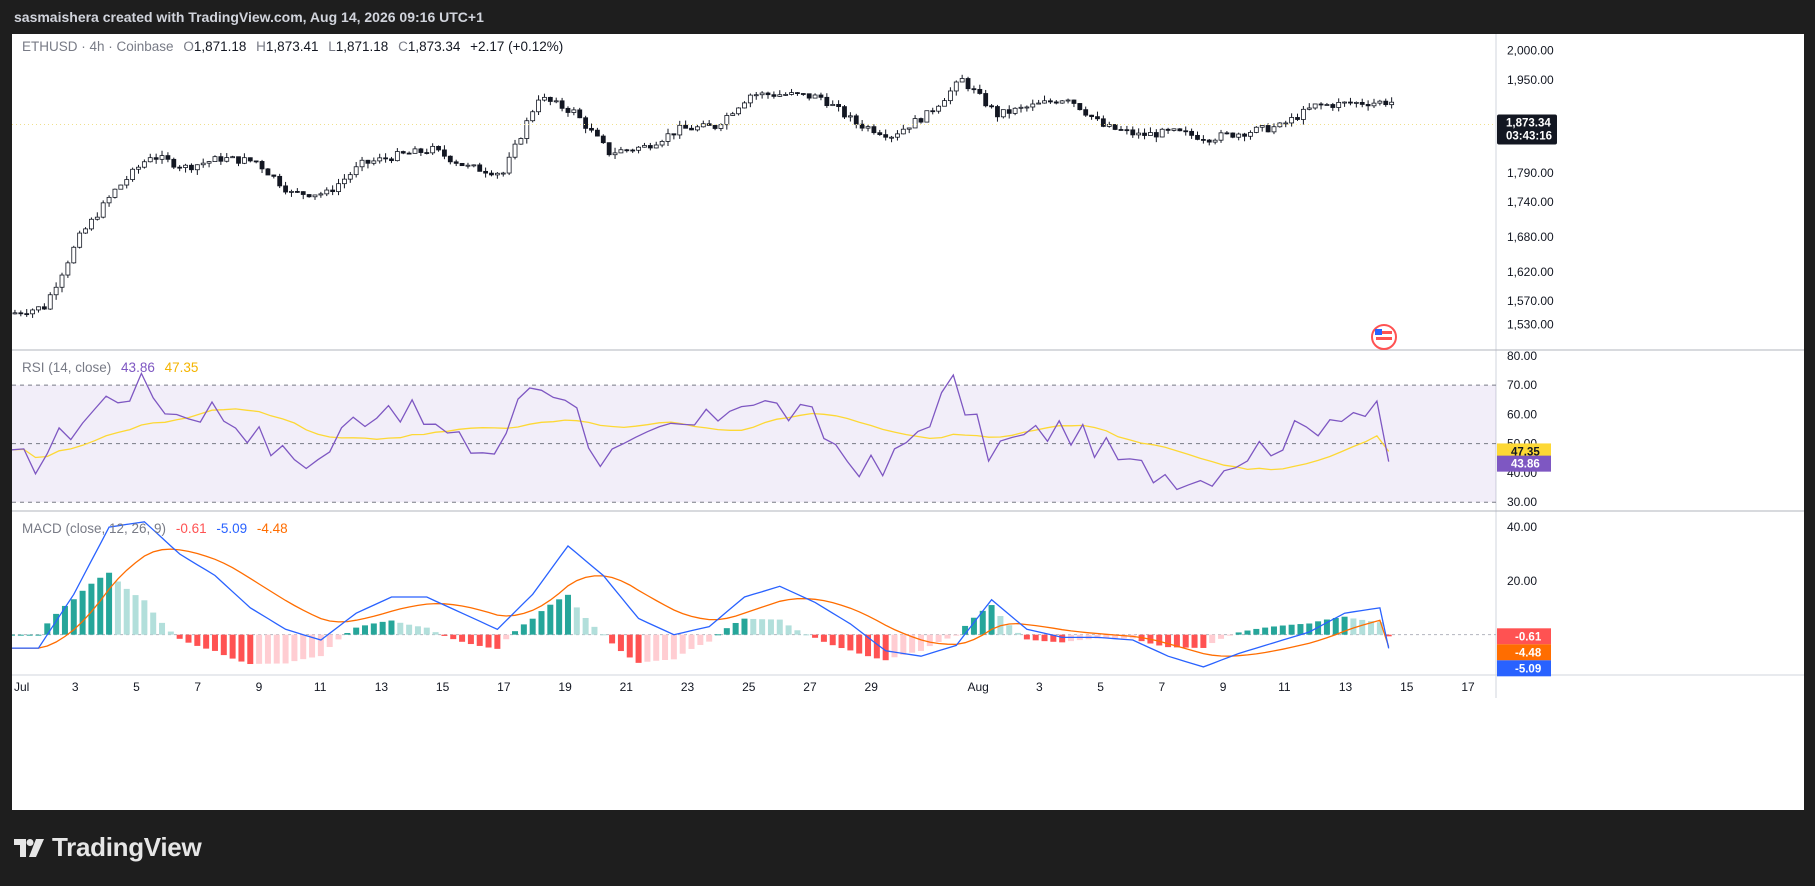  What do you see at coordinates (136, 687) in the screenshot?
I see `time-tick-label: 5` at bounding box center [136, 687].